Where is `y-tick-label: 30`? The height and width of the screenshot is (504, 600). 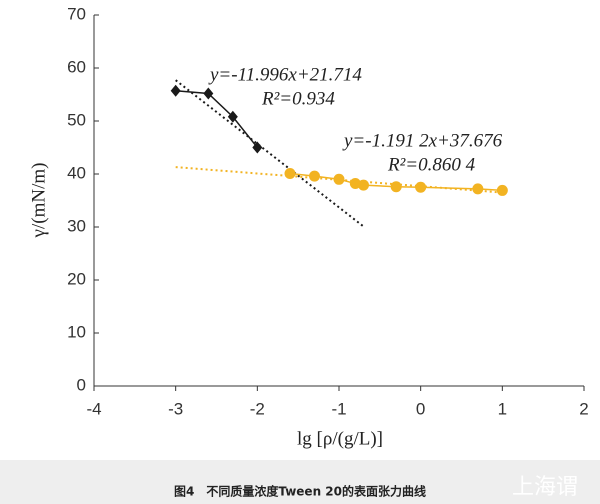 y-tick-label: 30 is located at coordinates (76, 225).